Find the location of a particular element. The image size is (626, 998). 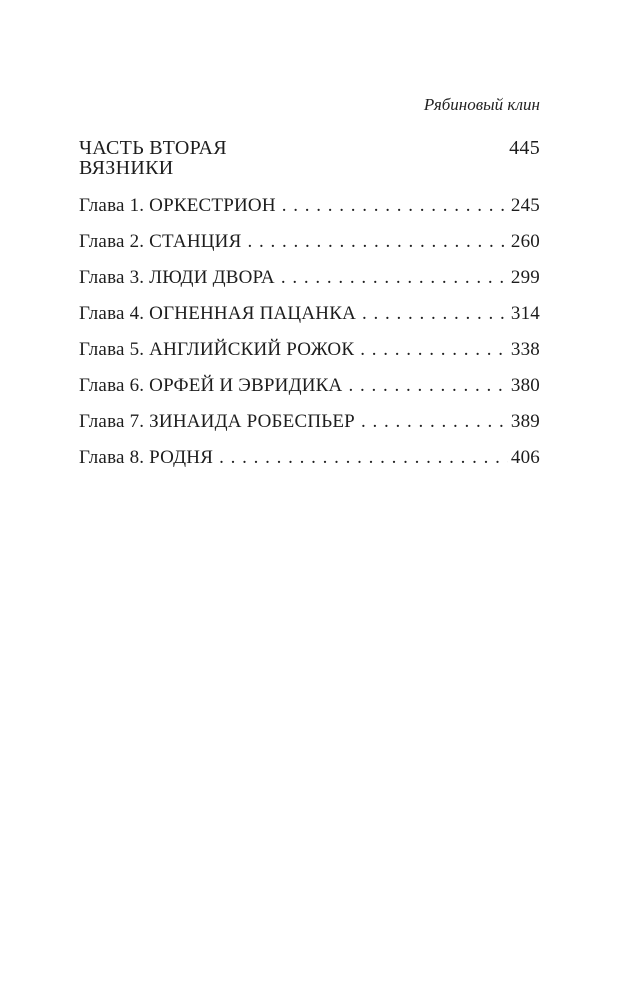

toc-entry-label: Глава 6. ОРФЕЙ И ЭВРИДИКА is located at coordinates (211, 385).